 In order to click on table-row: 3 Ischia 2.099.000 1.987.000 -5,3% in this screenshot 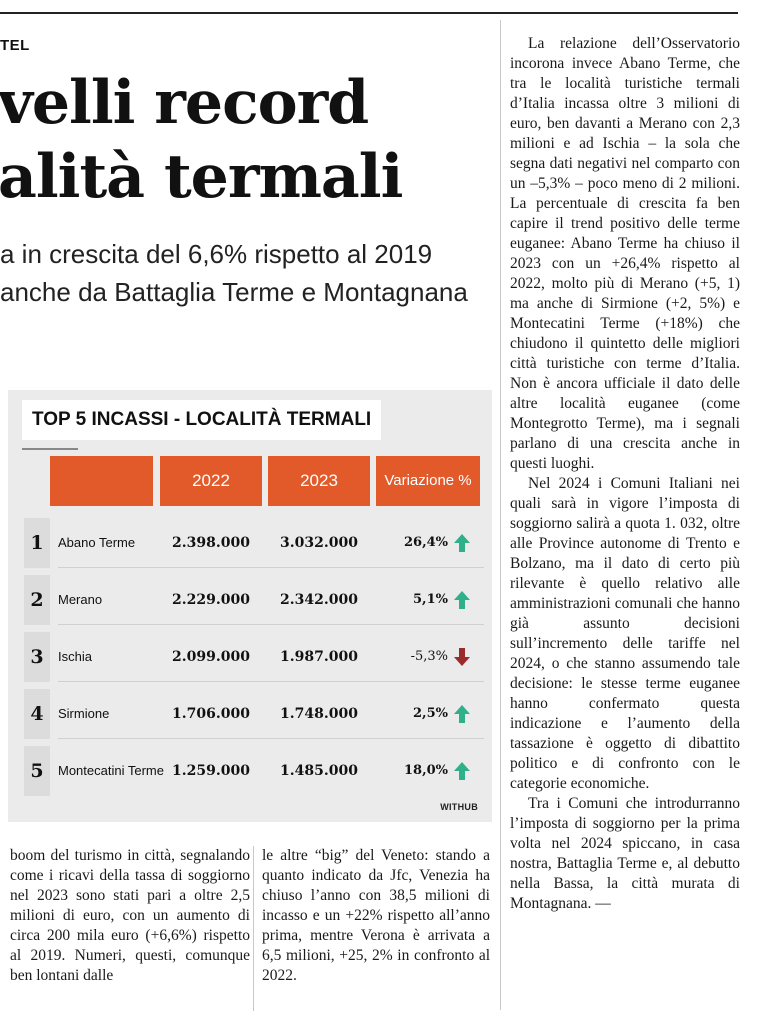, I will do `click(254, 657)`.